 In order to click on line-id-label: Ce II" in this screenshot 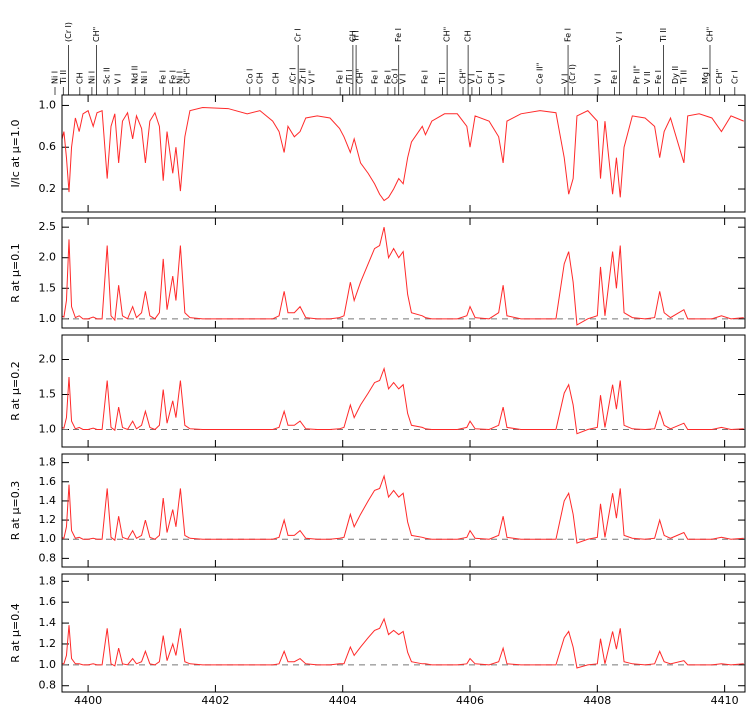, I will do `click(540, 73)`.